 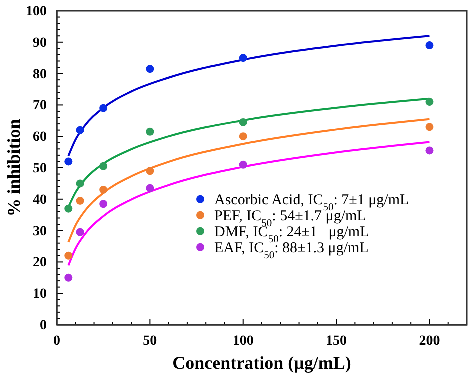 What do you see at coordinates (40, 138) in the screenshot?
I see `y-tick-label: 60` at bounding box center [40, 138].